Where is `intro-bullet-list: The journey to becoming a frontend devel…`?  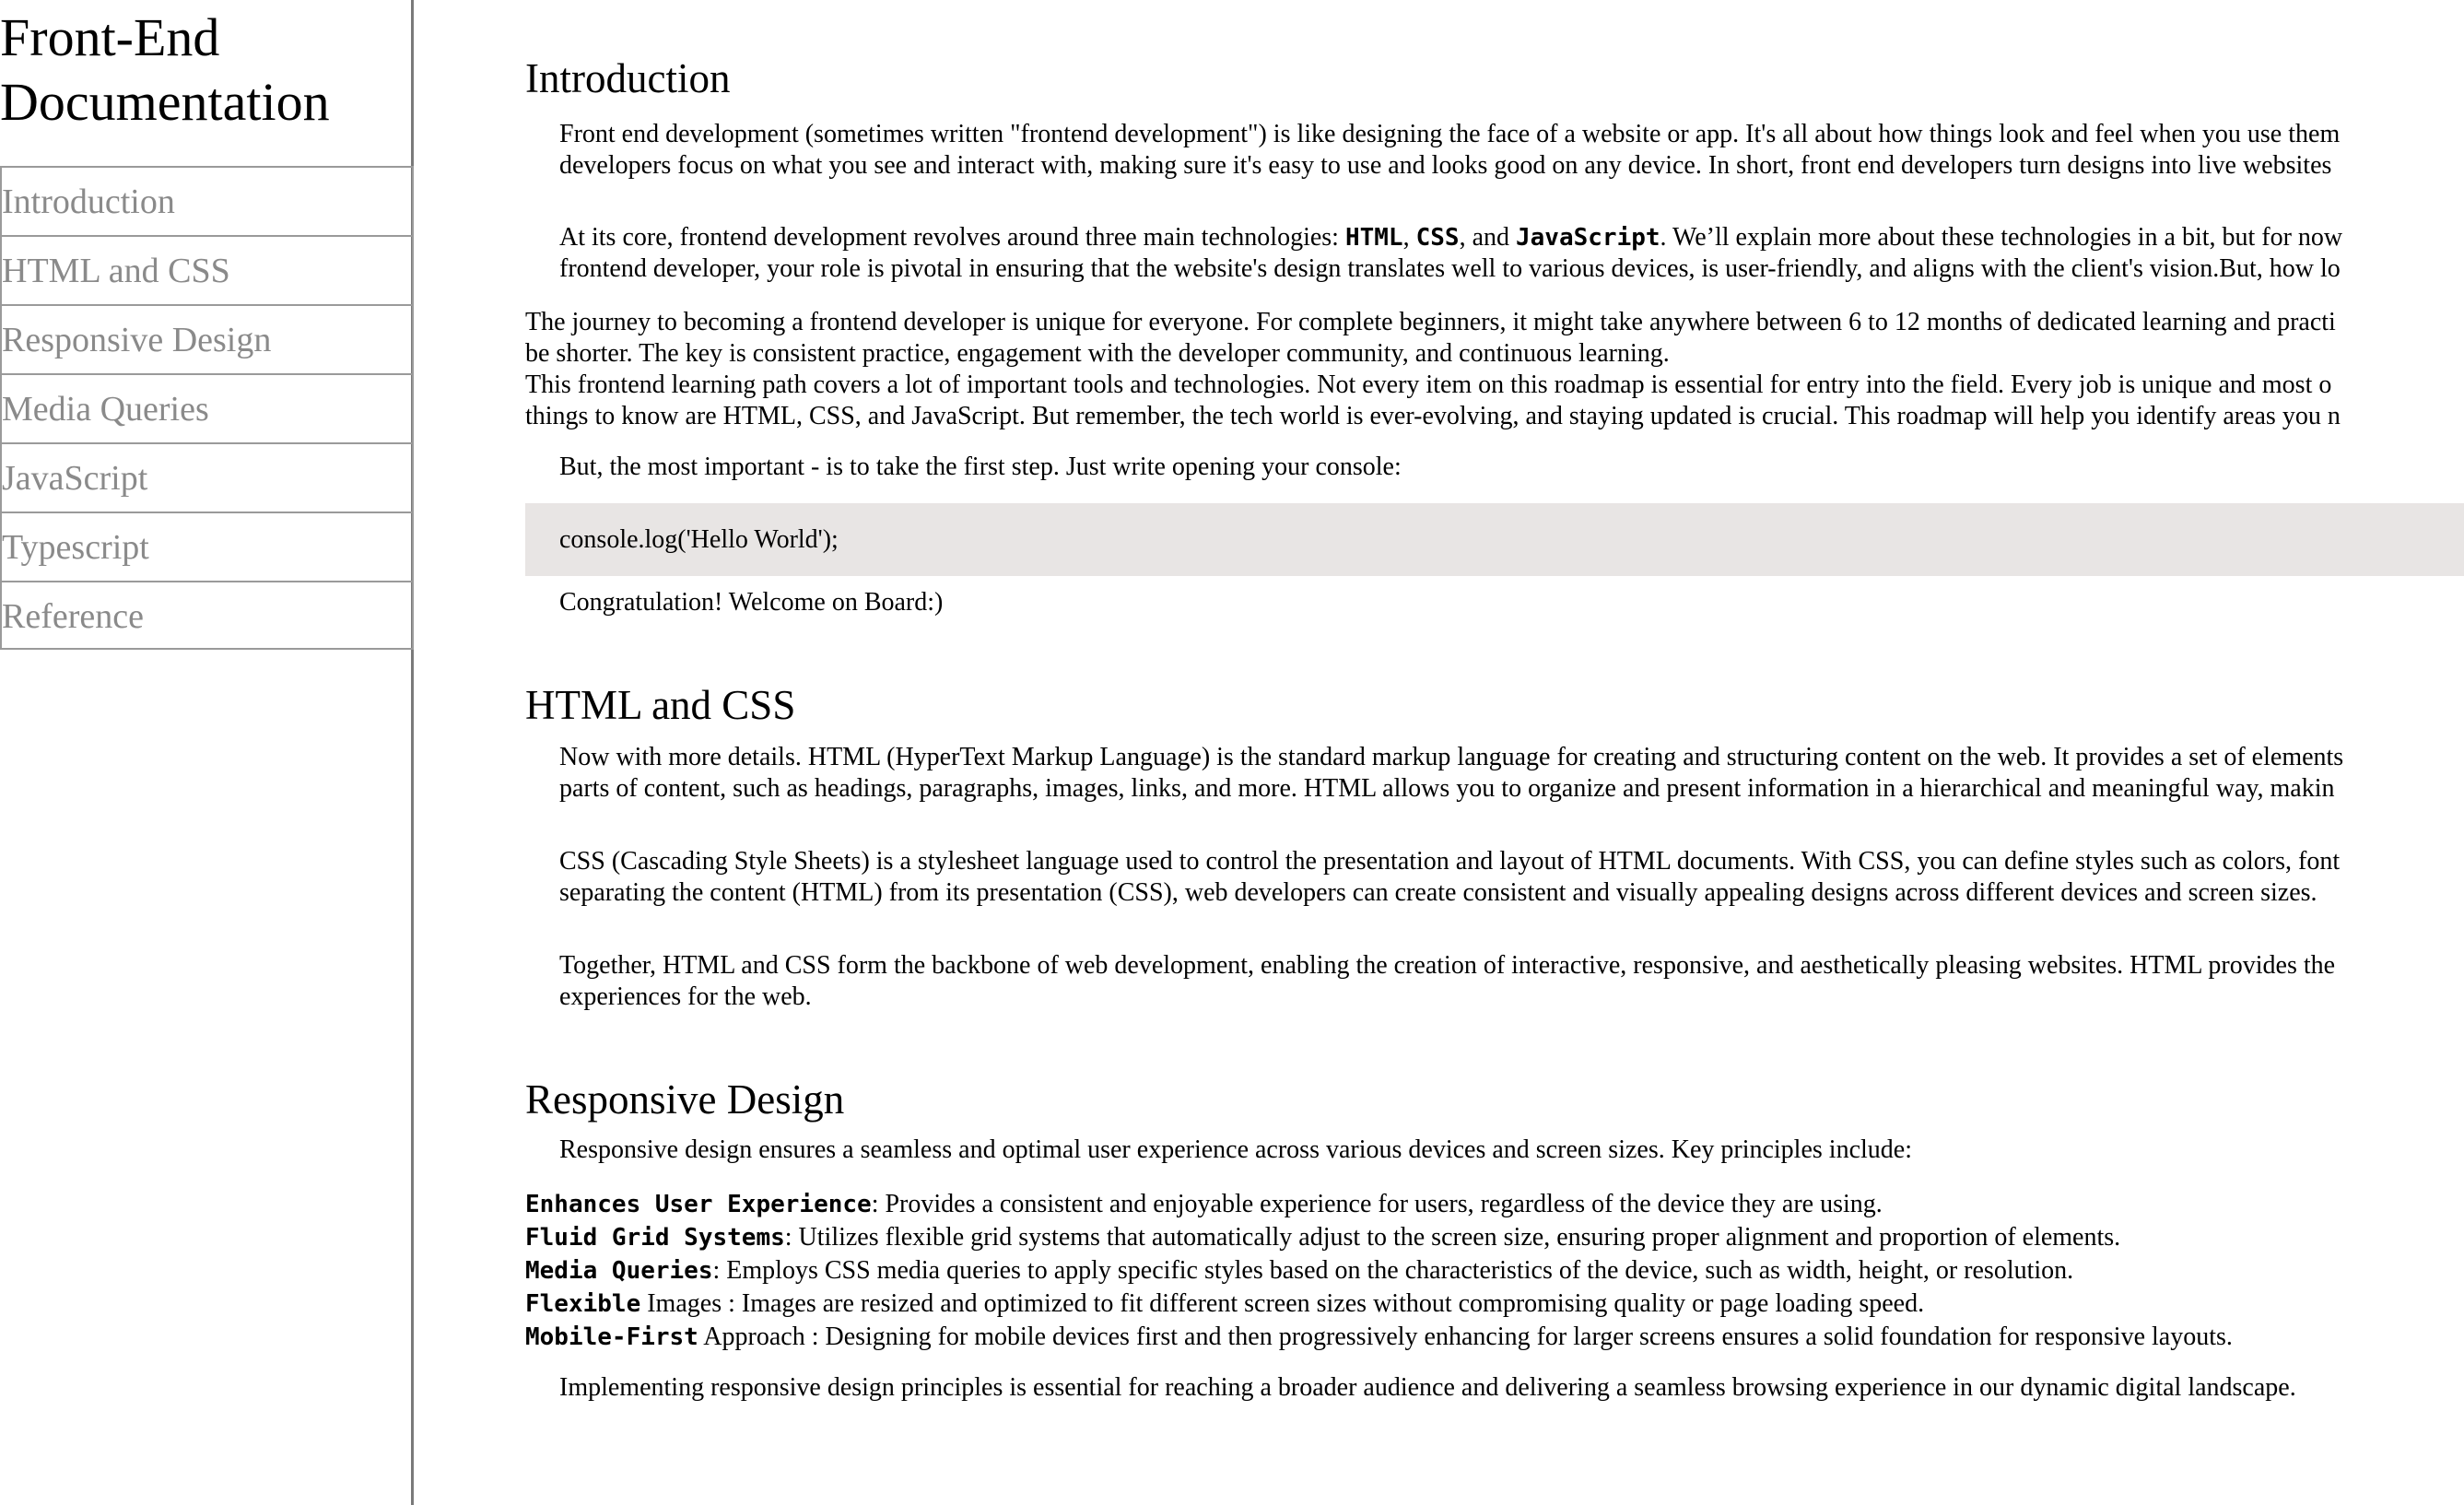
intro-bullet-list: The journey to becoming a frontend devel… is located at coordinates (1494, 369).